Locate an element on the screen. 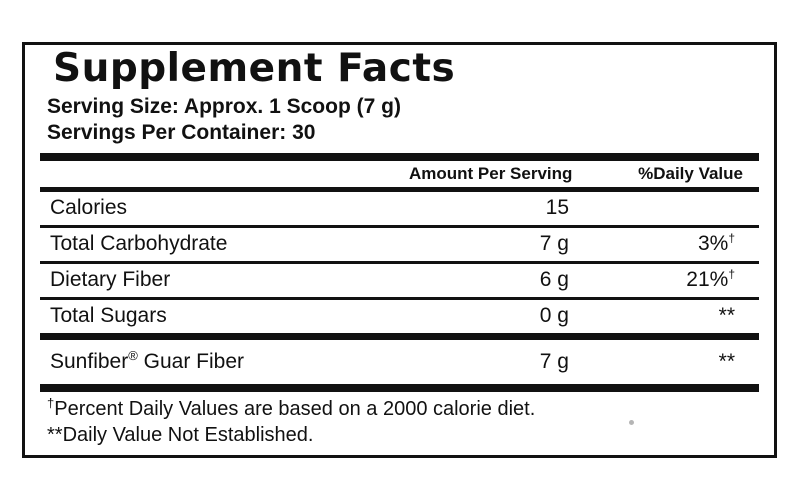  nutrient-name-text: Total Carbohydrate is located at coordinates (139, 244).